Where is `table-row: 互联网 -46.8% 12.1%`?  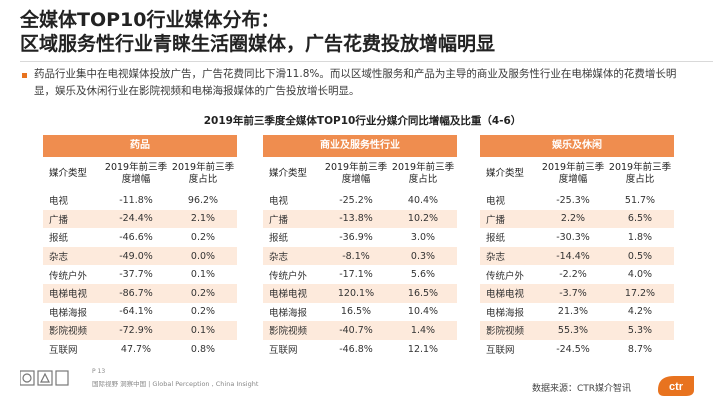
table-row: 互联网 -46.8% 12.1% is located at coordinates (360, 349).